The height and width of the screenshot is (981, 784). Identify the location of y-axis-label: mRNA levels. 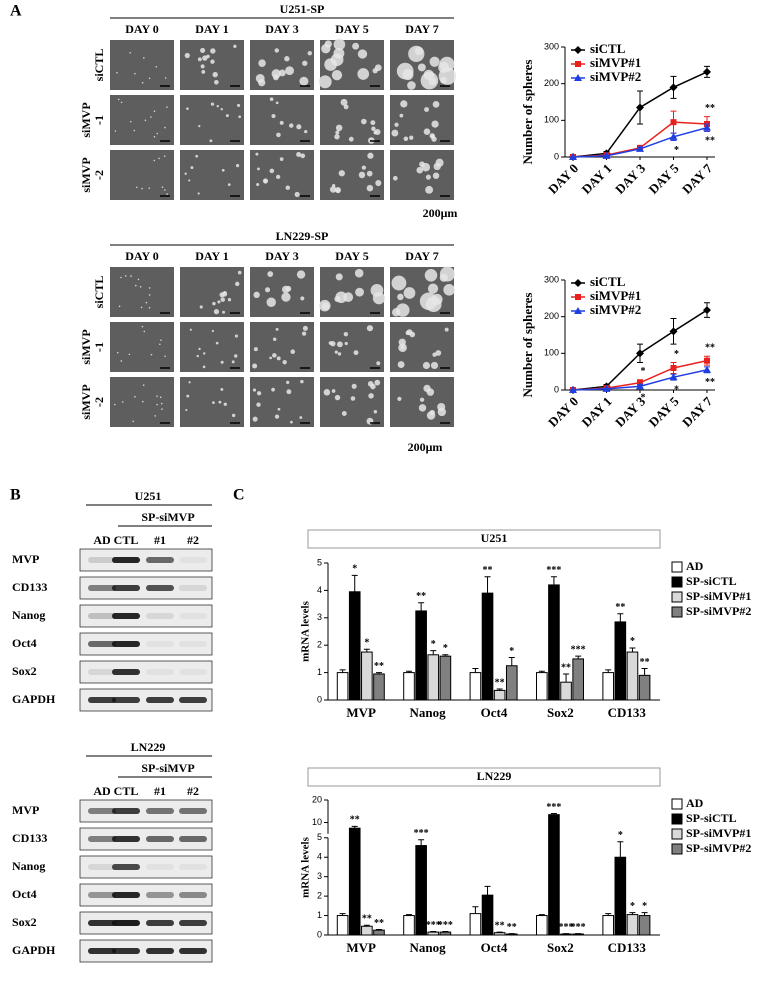
(306, 631).